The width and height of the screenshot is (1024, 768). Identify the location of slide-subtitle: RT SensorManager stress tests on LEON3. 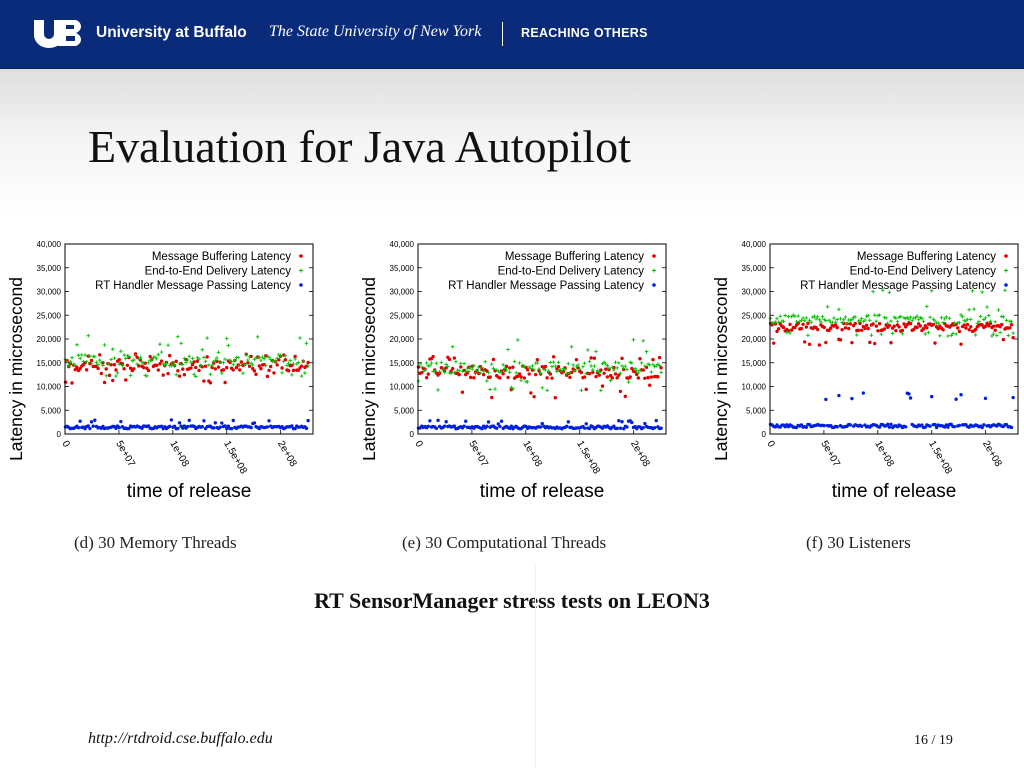
(512, 600).